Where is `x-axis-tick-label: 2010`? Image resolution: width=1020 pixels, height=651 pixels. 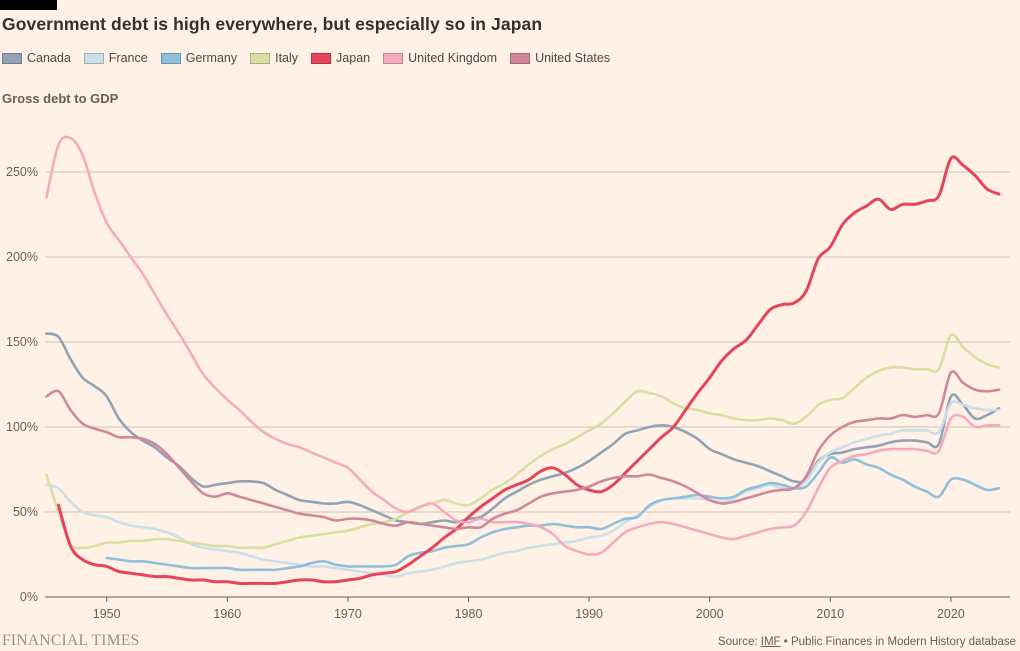
x-axis-tick-label: 2010 is located at coordinates (830, 614).